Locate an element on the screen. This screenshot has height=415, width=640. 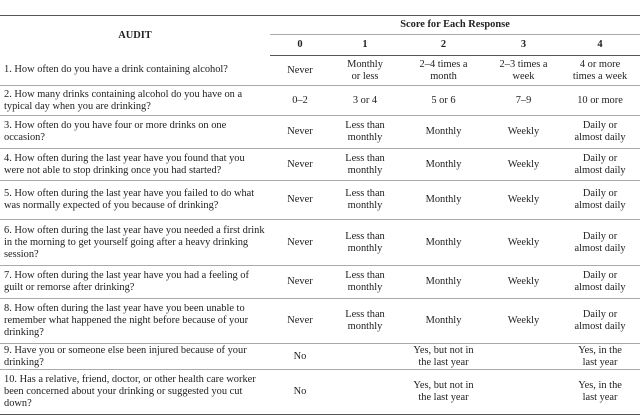
answer: 5 or 6 is located at coordinates (443, 100).